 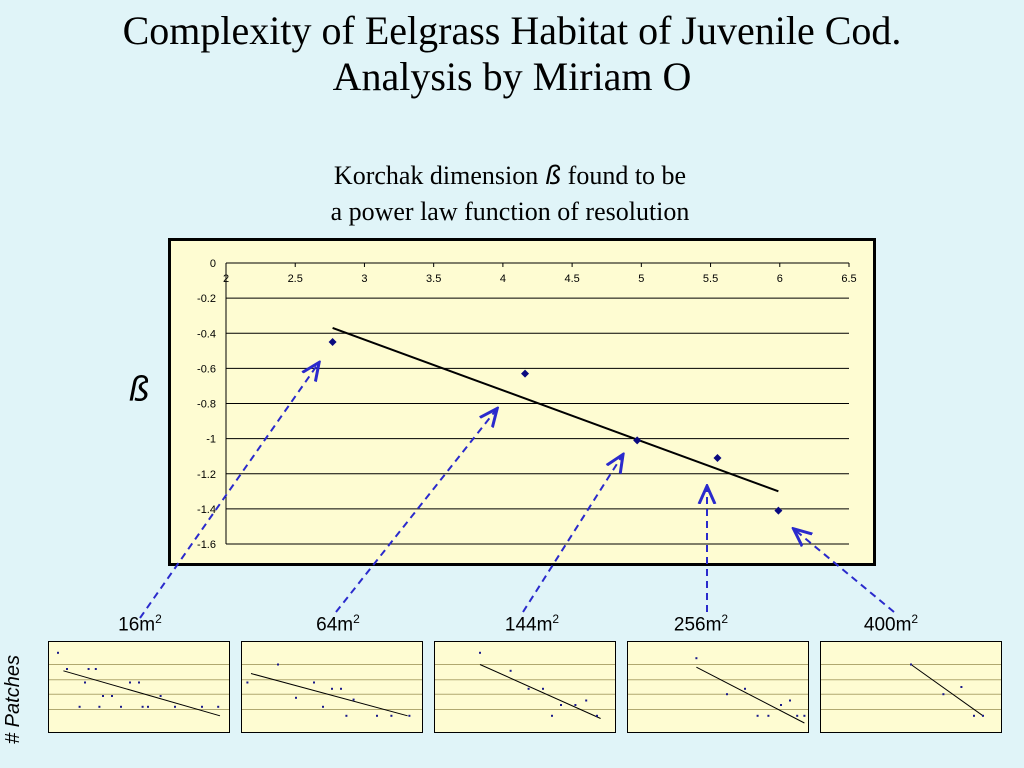 I want to click on x-tick-label: 4.5, so click(x=571, y=279).